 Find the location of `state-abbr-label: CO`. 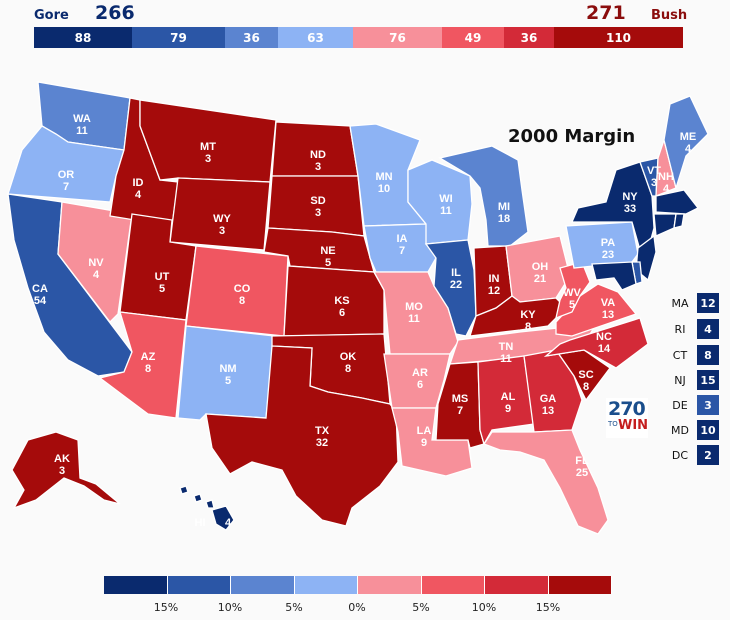

state-abbr-label: CO is located at coordinates (242, 289).